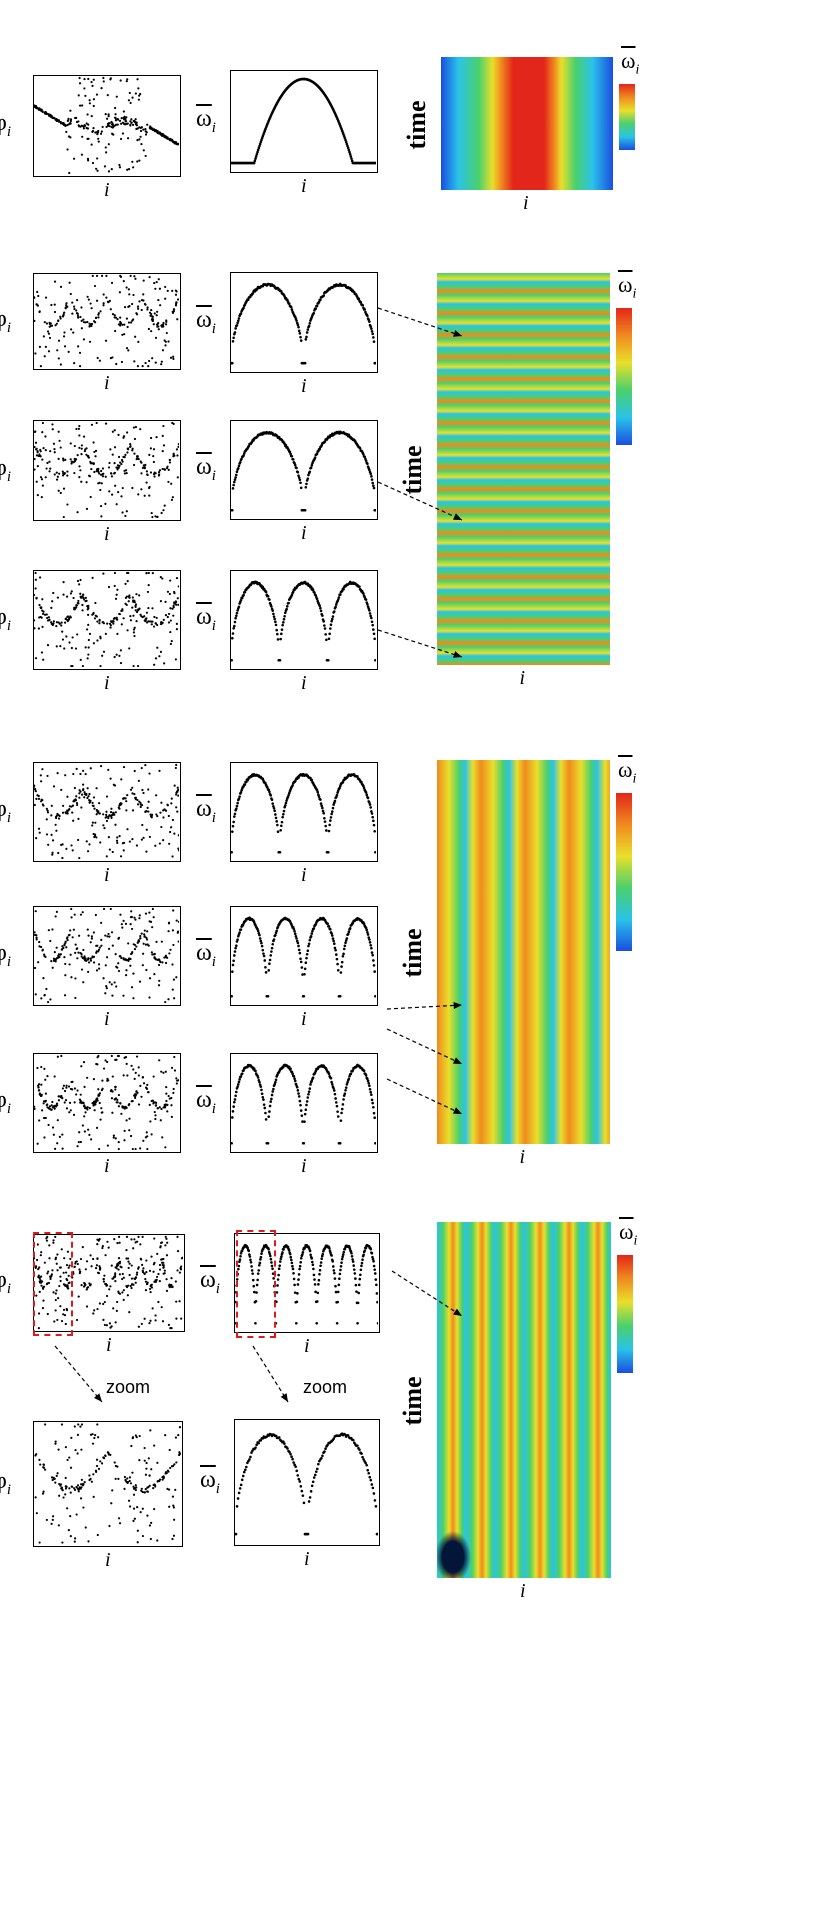  What do you see at coordinates (213, 961) in the screenshot?
I see `omega-subscript: i` at bounding box center [213, 961].